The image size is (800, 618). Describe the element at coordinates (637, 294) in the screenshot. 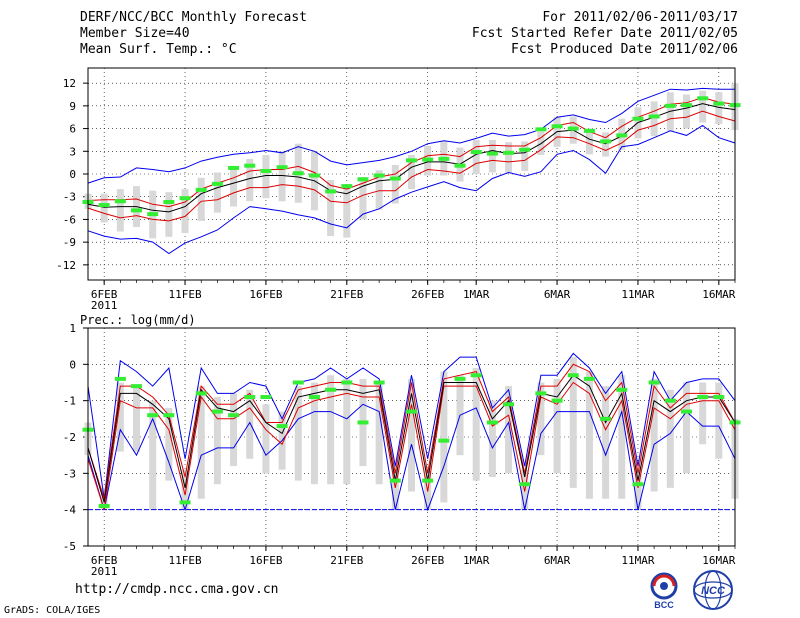

I see `x-tick-label: 11MAR` at that location.